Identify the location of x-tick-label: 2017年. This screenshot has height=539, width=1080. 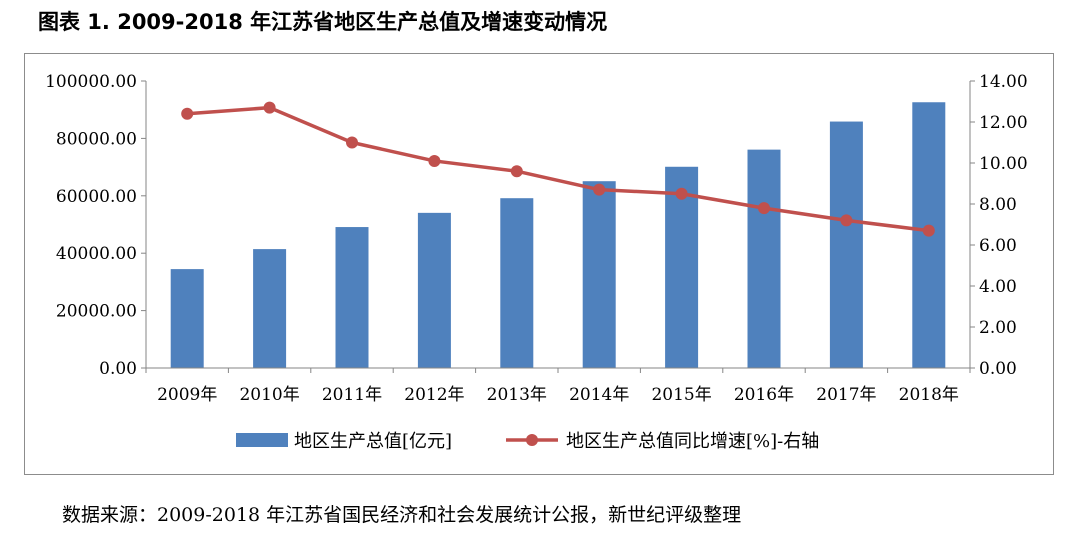
(846, 395).